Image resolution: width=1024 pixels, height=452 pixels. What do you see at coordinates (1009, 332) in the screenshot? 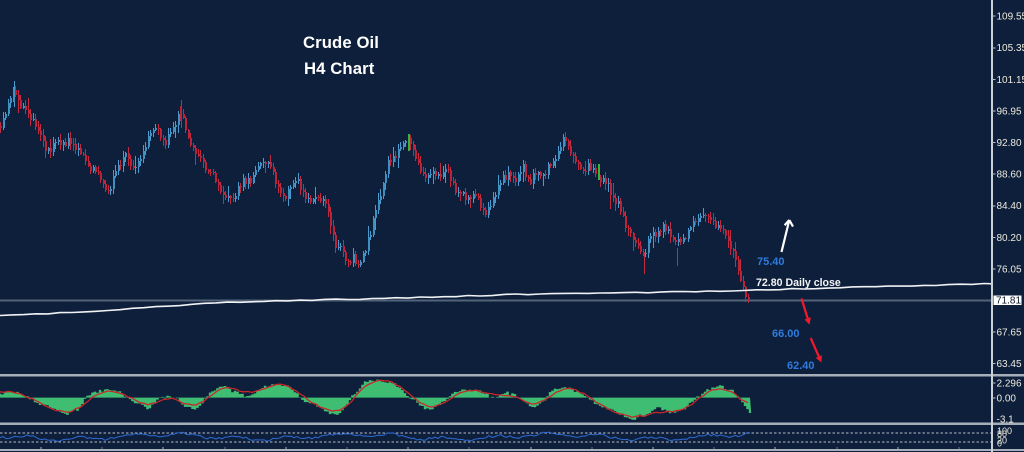
I see `svg-text: 67.65` at bounding box center [1009, 332].